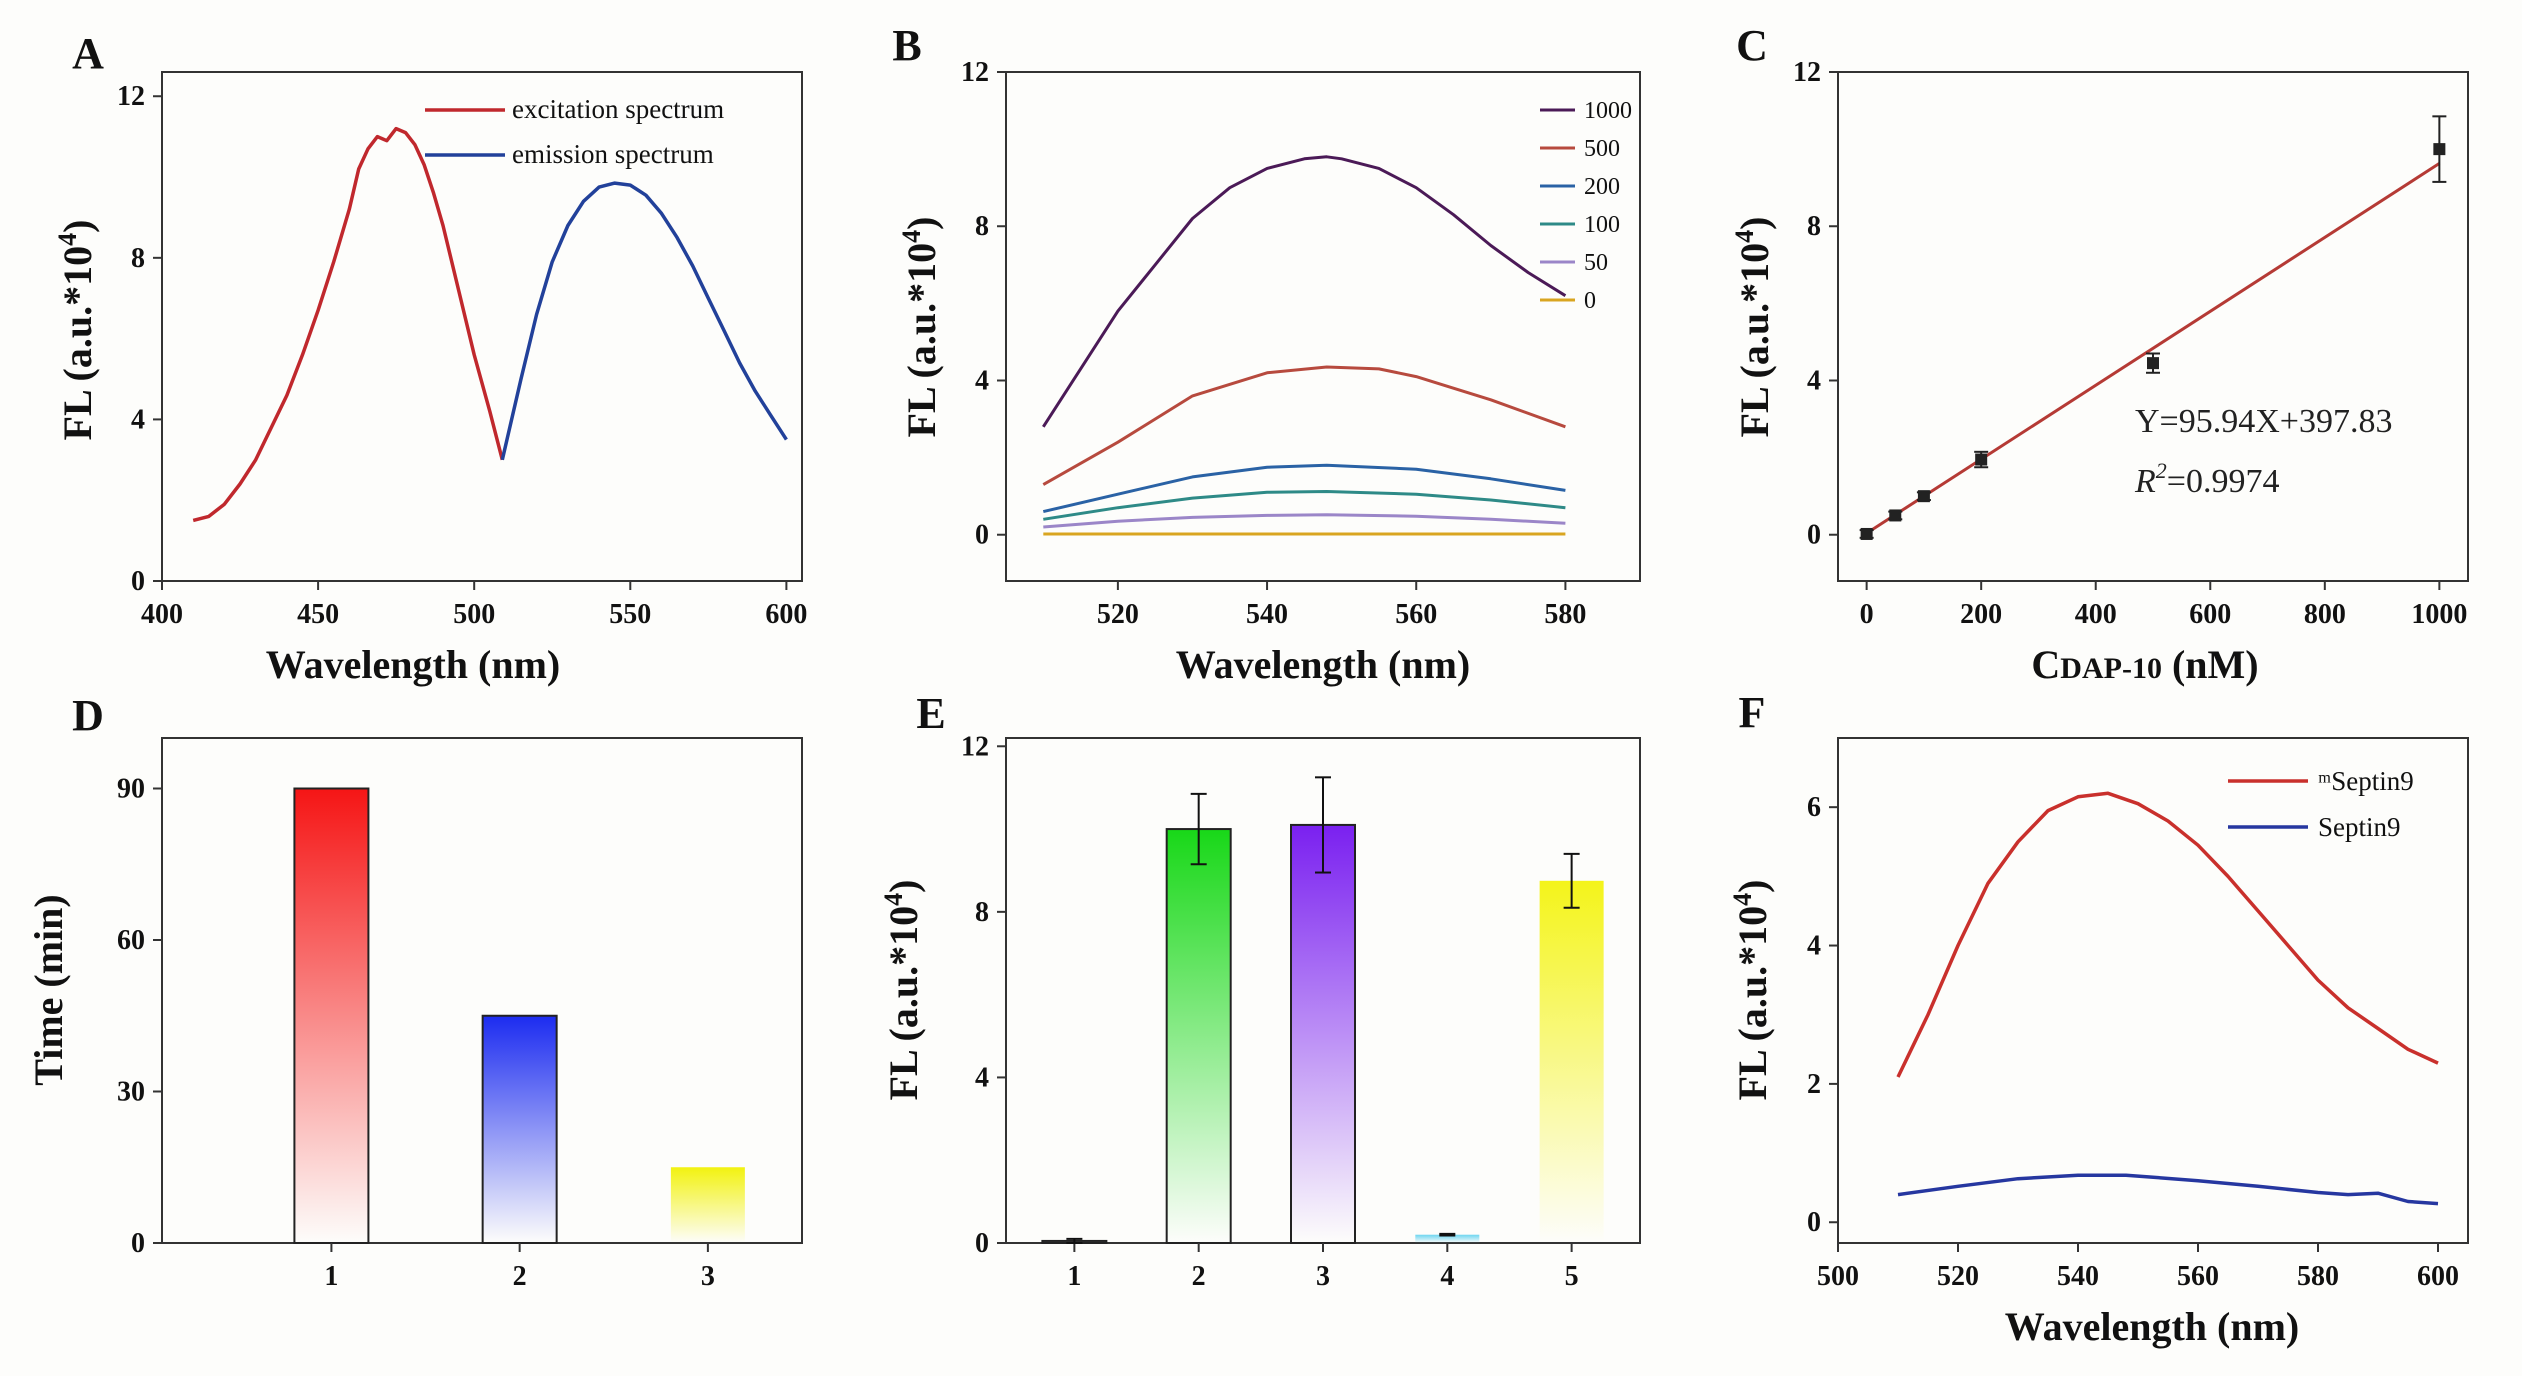 The width and height of the screenshot is (2522, 1376). I want to click on x-tick-label: 3, so click(1323, 1276).